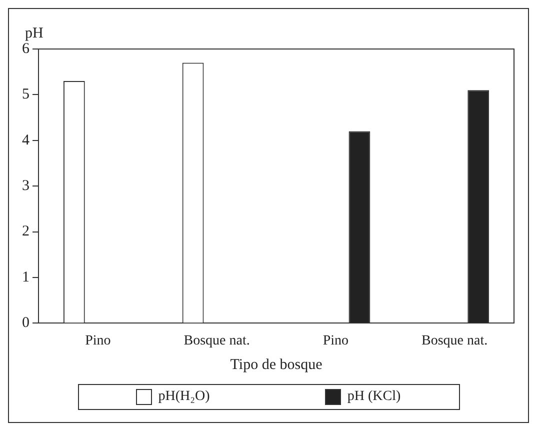 This screenshot has width=539, height=435. I want to click on y-tick-label: 1, so click(26, 277).